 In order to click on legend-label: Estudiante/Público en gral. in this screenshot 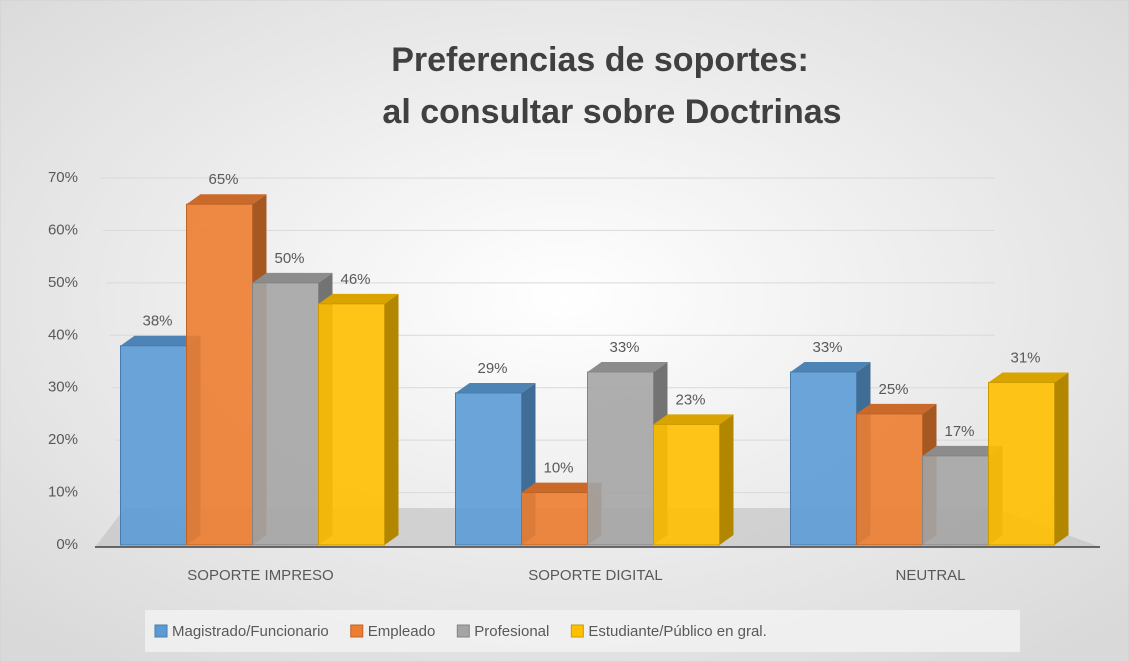, I will do `click(677, 631)`.